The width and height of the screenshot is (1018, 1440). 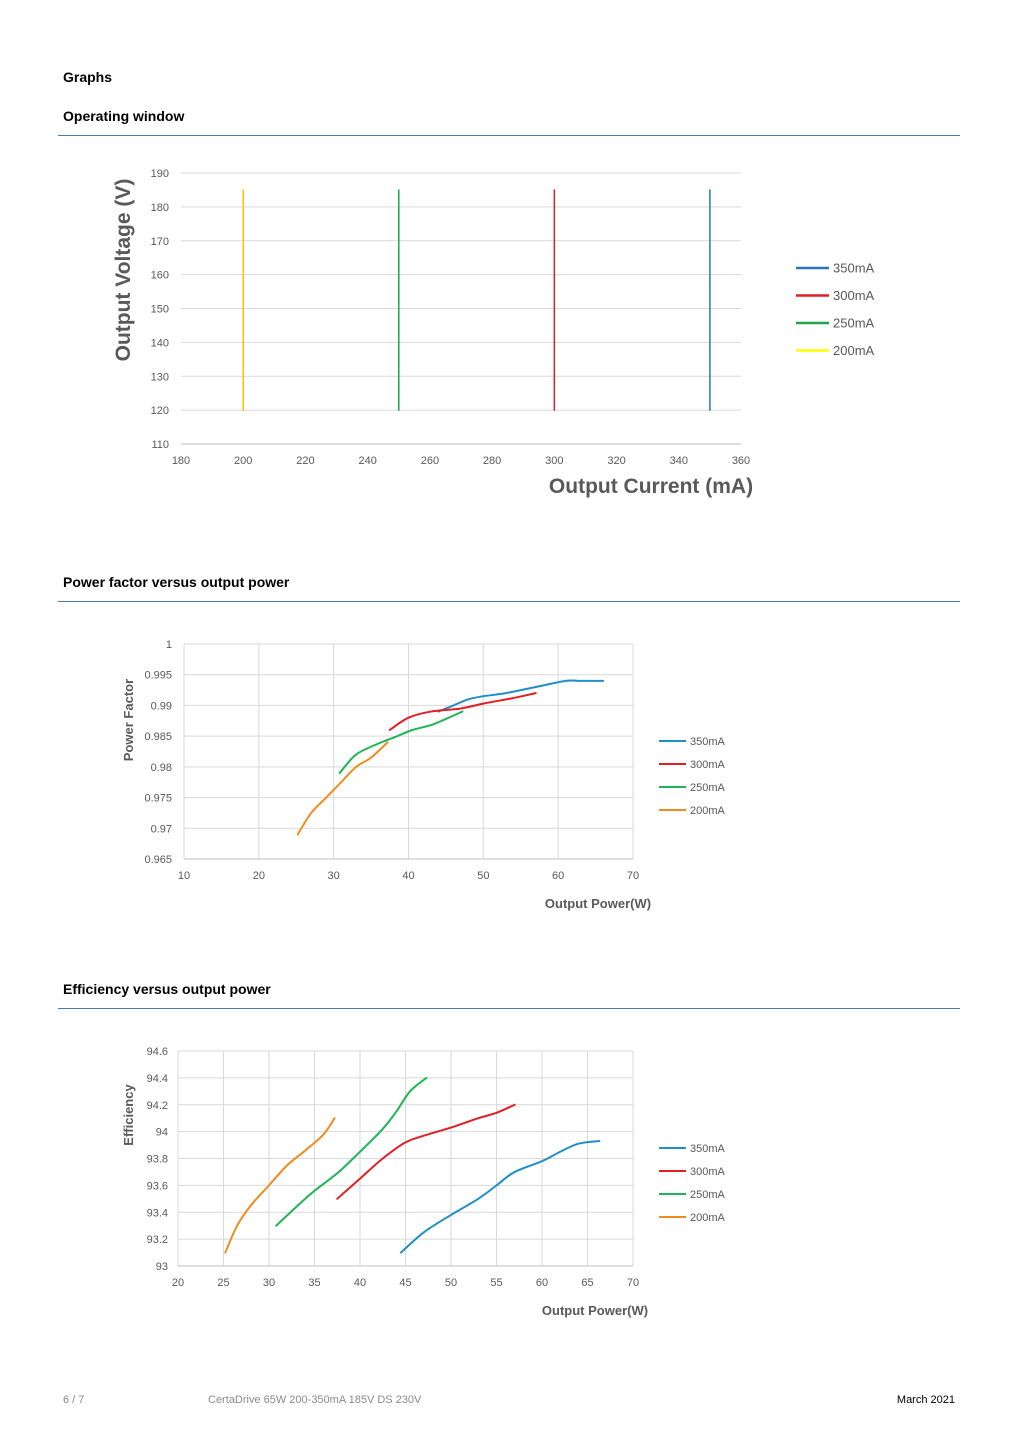 I want to click on x-tick-label: 340, so click(x=679, y=461).